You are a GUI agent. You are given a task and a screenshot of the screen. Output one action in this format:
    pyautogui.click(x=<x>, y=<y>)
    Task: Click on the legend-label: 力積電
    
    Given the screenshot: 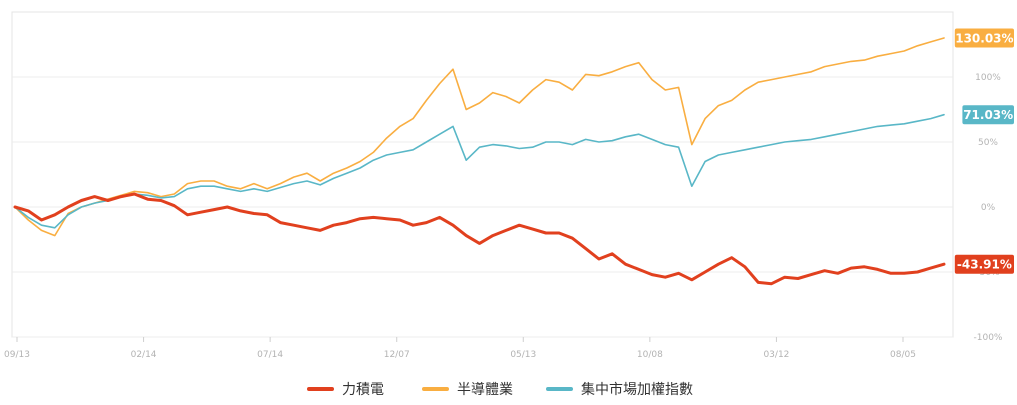 What is the action you would take?
    pyautogui.click(x=363, y=390)
    